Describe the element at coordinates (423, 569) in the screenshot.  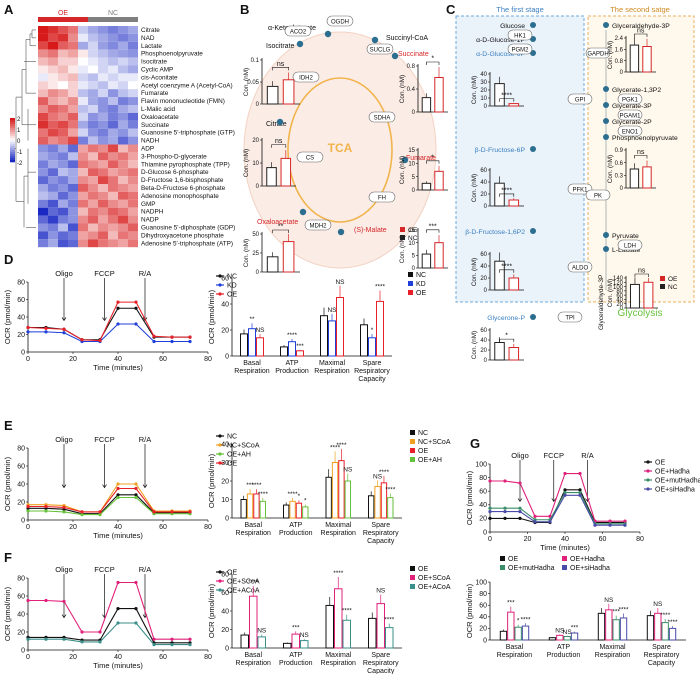
I see `legend-label: OE` at that location.